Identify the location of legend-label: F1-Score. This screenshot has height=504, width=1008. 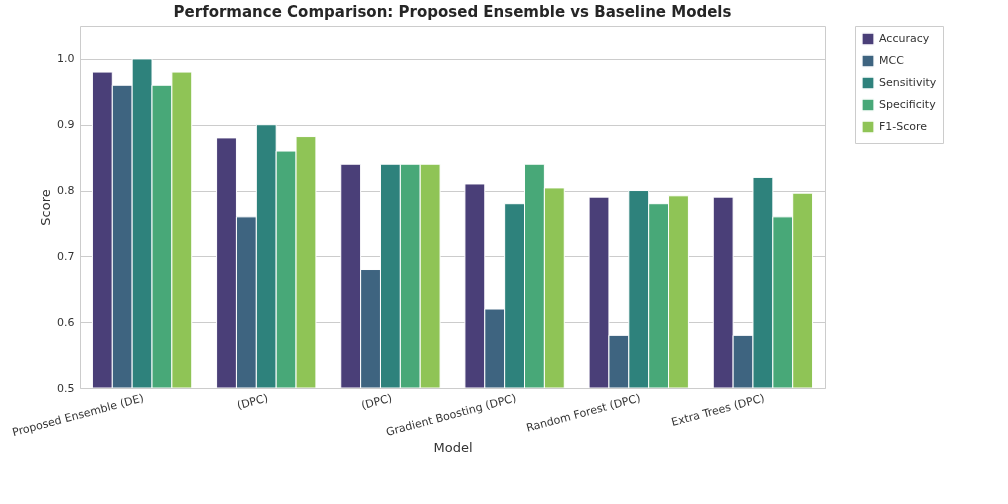
(903, 126).